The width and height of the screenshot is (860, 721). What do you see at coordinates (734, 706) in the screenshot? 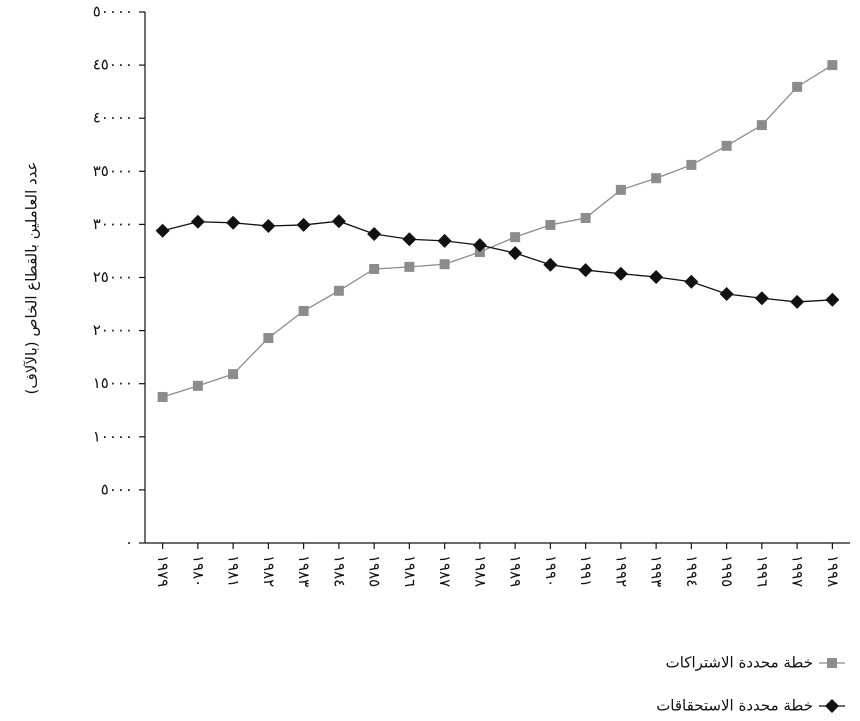
I see `legend-label: خطة محددة الاستحقاقات` at bounding box center [734, 706].